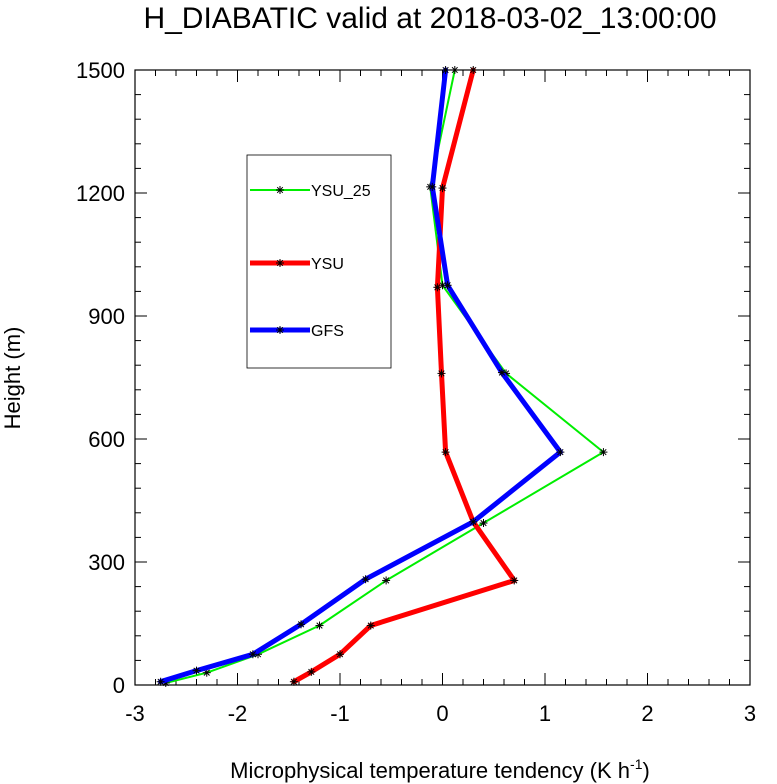 This screenshot has height=784, width=777. I want to click on legend: YSU_25 YSU GFS, so click(319, 261).